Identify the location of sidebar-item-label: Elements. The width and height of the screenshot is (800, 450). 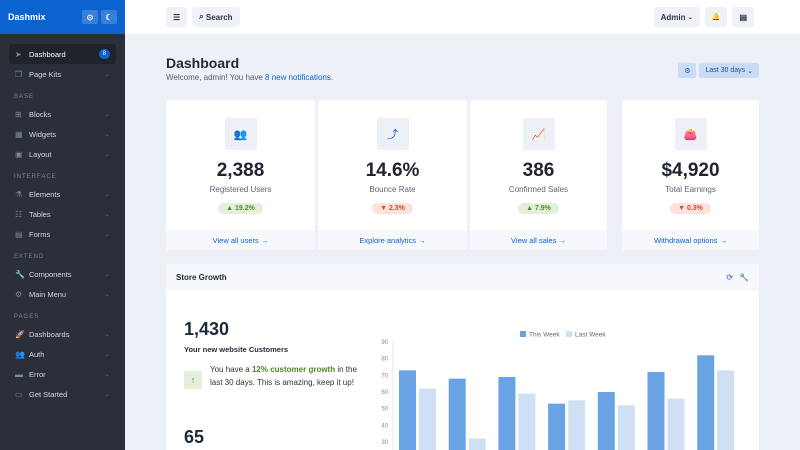
(45, 194).